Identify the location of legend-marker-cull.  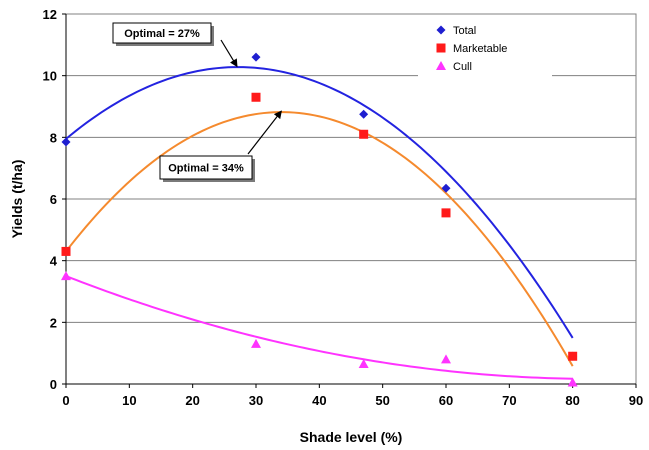
(441, 65).